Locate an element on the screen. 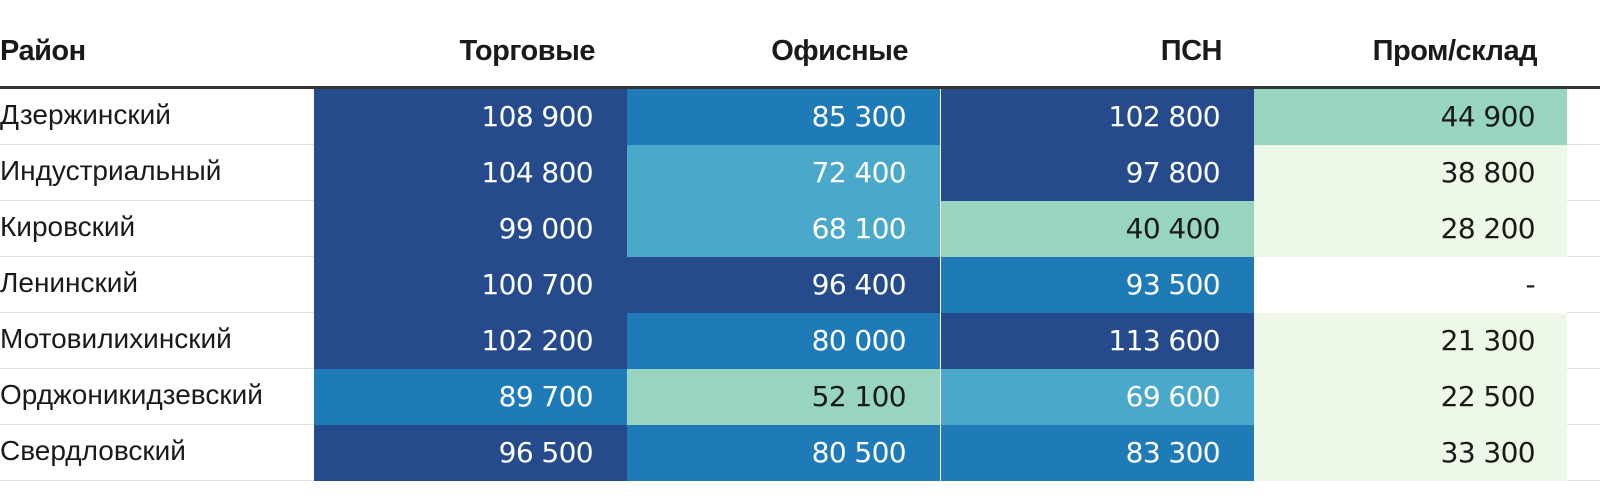 The image size is (1600, 498). heatmap-cell: 104 800 is located at coordinates (470, 173).